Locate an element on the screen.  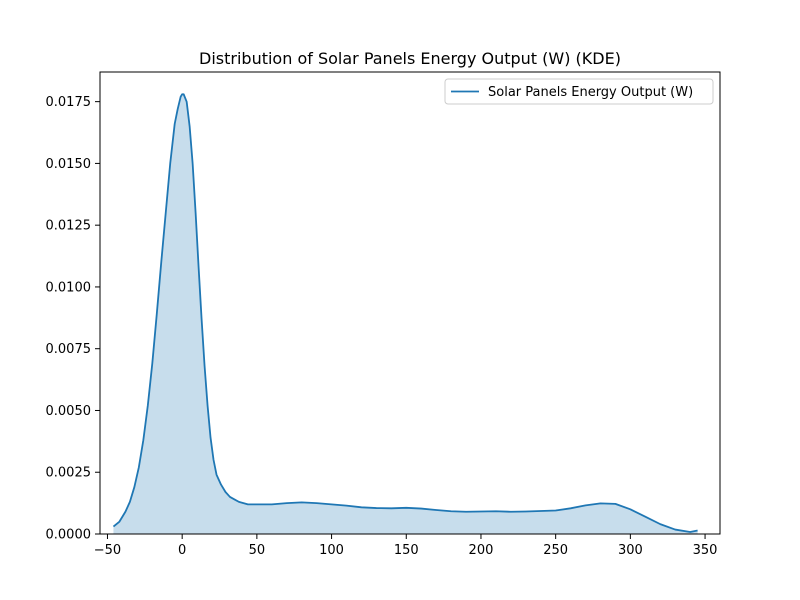
legend-box is located at coordinates (579, 91).